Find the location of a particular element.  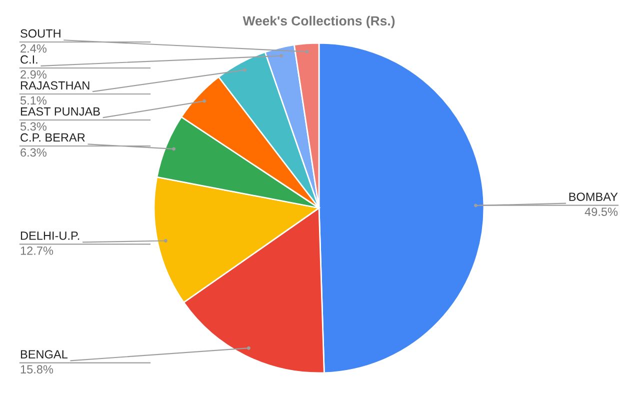

data-label: 6.3% is located at coordinates (33, 152).